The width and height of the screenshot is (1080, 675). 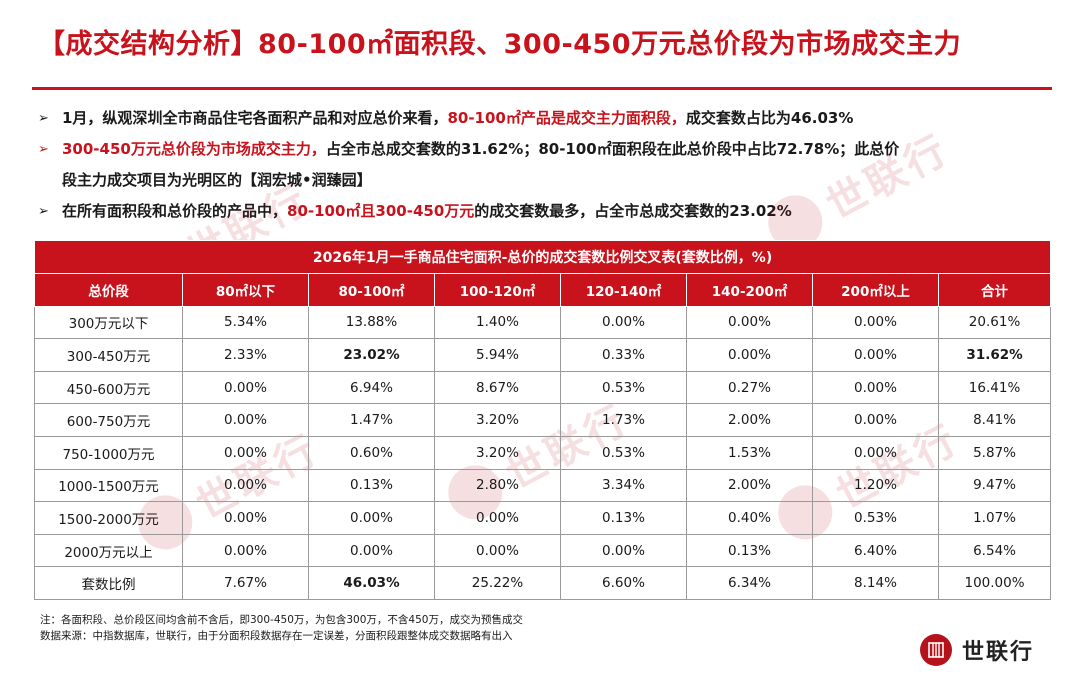 I want to click on table-header-cell: 合计, so click(x=994, y=290).